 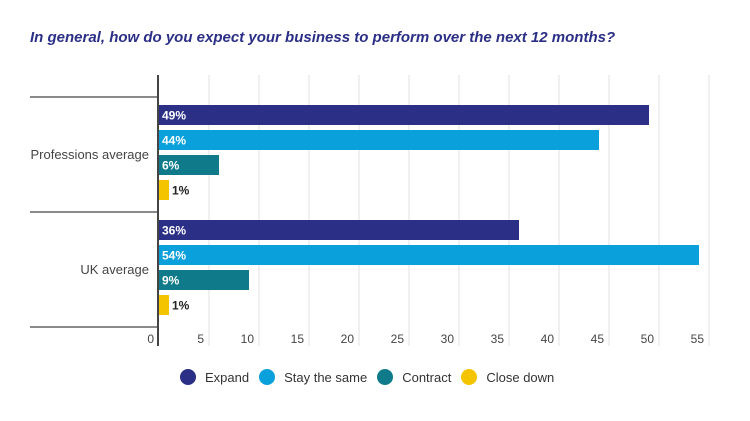 What do you see at coordinates (89, 154) in the screenshot?
I see `category-label: Professions average` at bounding box center [89, 154].